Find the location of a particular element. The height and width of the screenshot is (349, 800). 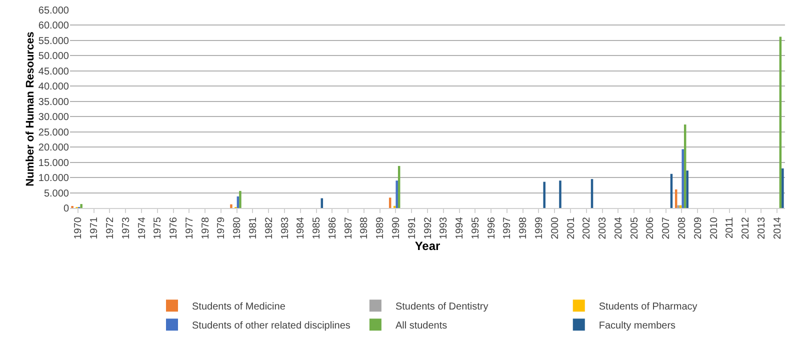

legend-label: All students is located at coordinates (421, 326).